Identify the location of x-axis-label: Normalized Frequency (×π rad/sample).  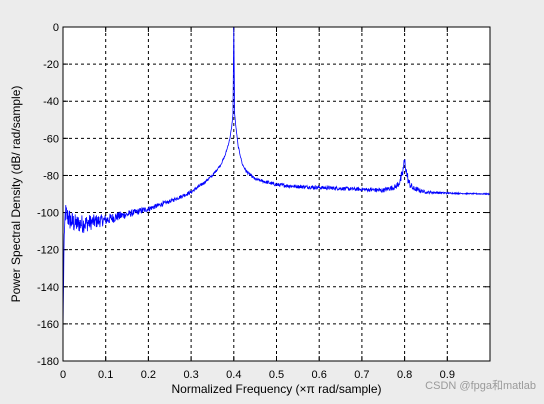
(276, 389).